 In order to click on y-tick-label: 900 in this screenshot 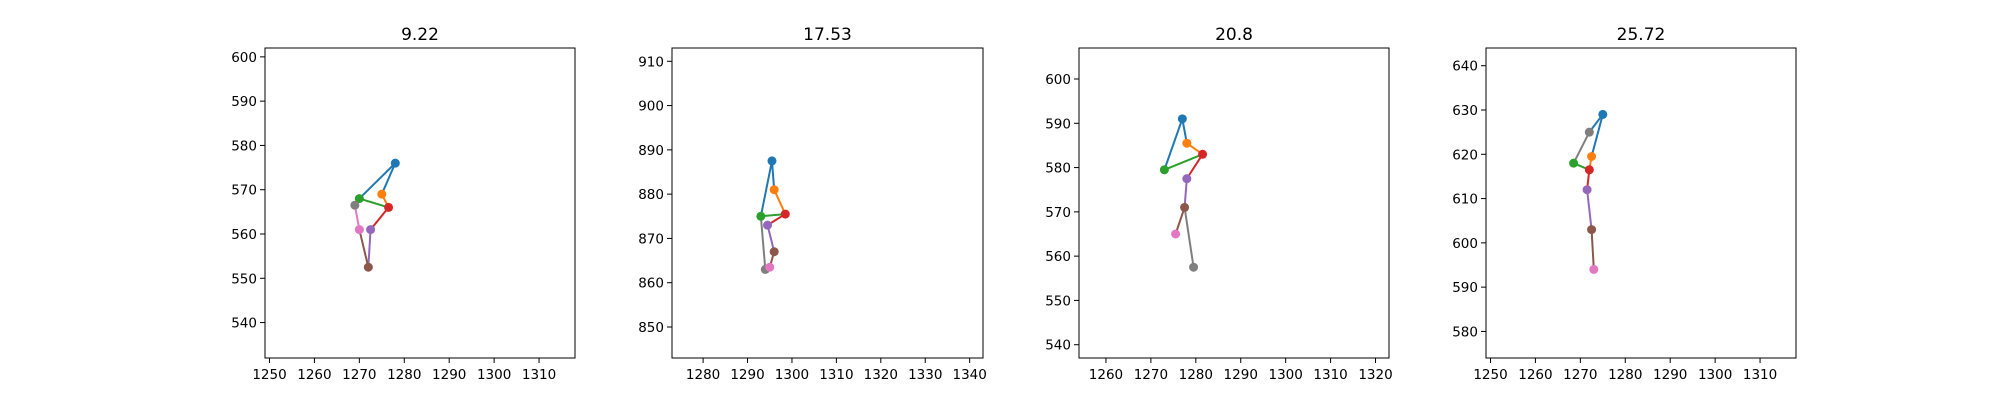, I will do `click(651, 107)`.